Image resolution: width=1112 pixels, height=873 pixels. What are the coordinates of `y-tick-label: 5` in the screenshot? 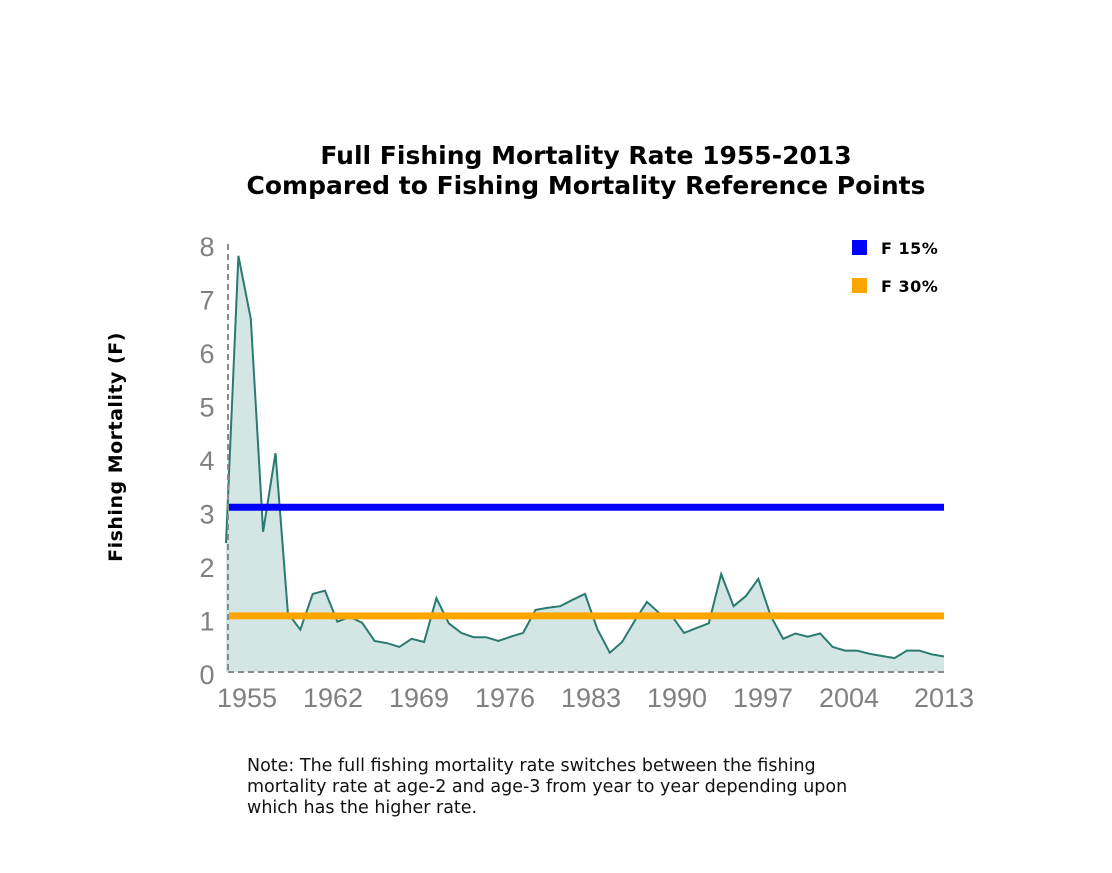 It's located at (206, 408).